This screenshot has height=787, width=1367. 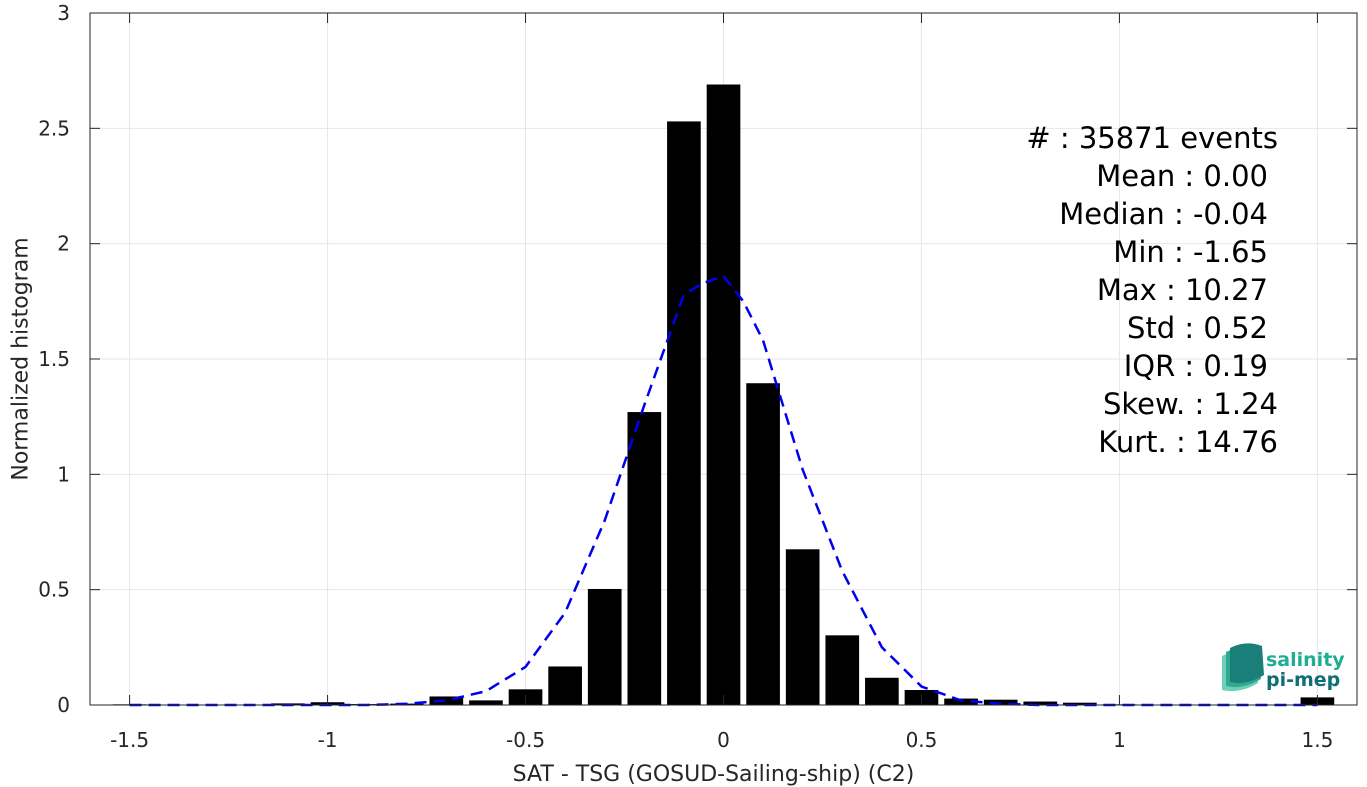 I want to click on x-tick-label: -1, so click(x=328, y=740).